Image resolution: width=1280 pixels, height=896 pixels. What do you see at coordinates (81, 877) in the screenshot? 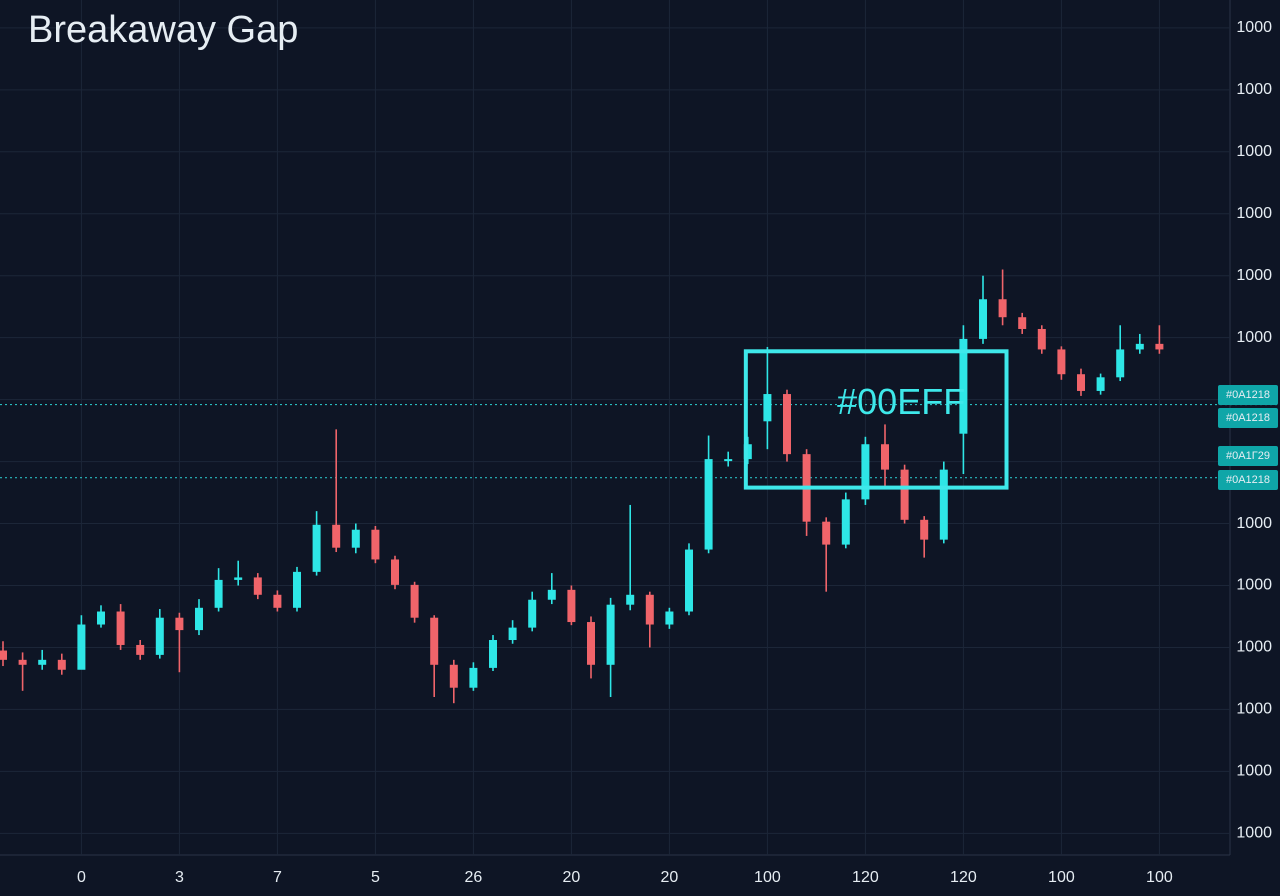
I see `x-tick-label: 0` at bounding box center [81, 877].